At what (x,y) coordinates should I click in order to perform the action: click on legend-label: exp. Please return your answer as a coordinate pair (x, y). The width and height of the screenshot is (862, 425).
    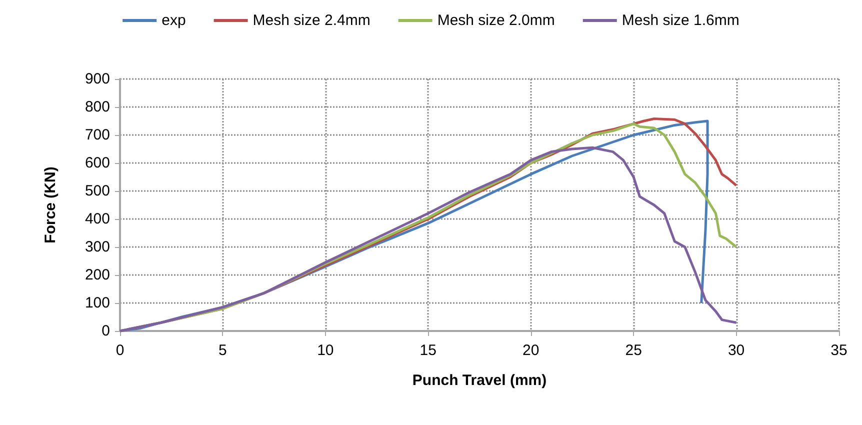
    Looking at the image, I should click on (174, 20).